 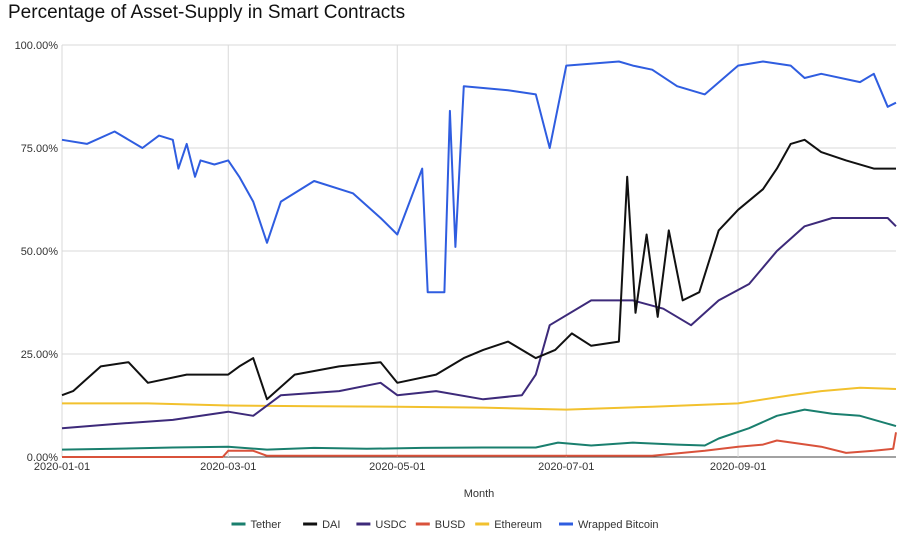 I want to click on y-tick-label: 75.00%, so click(x=40, y=149).